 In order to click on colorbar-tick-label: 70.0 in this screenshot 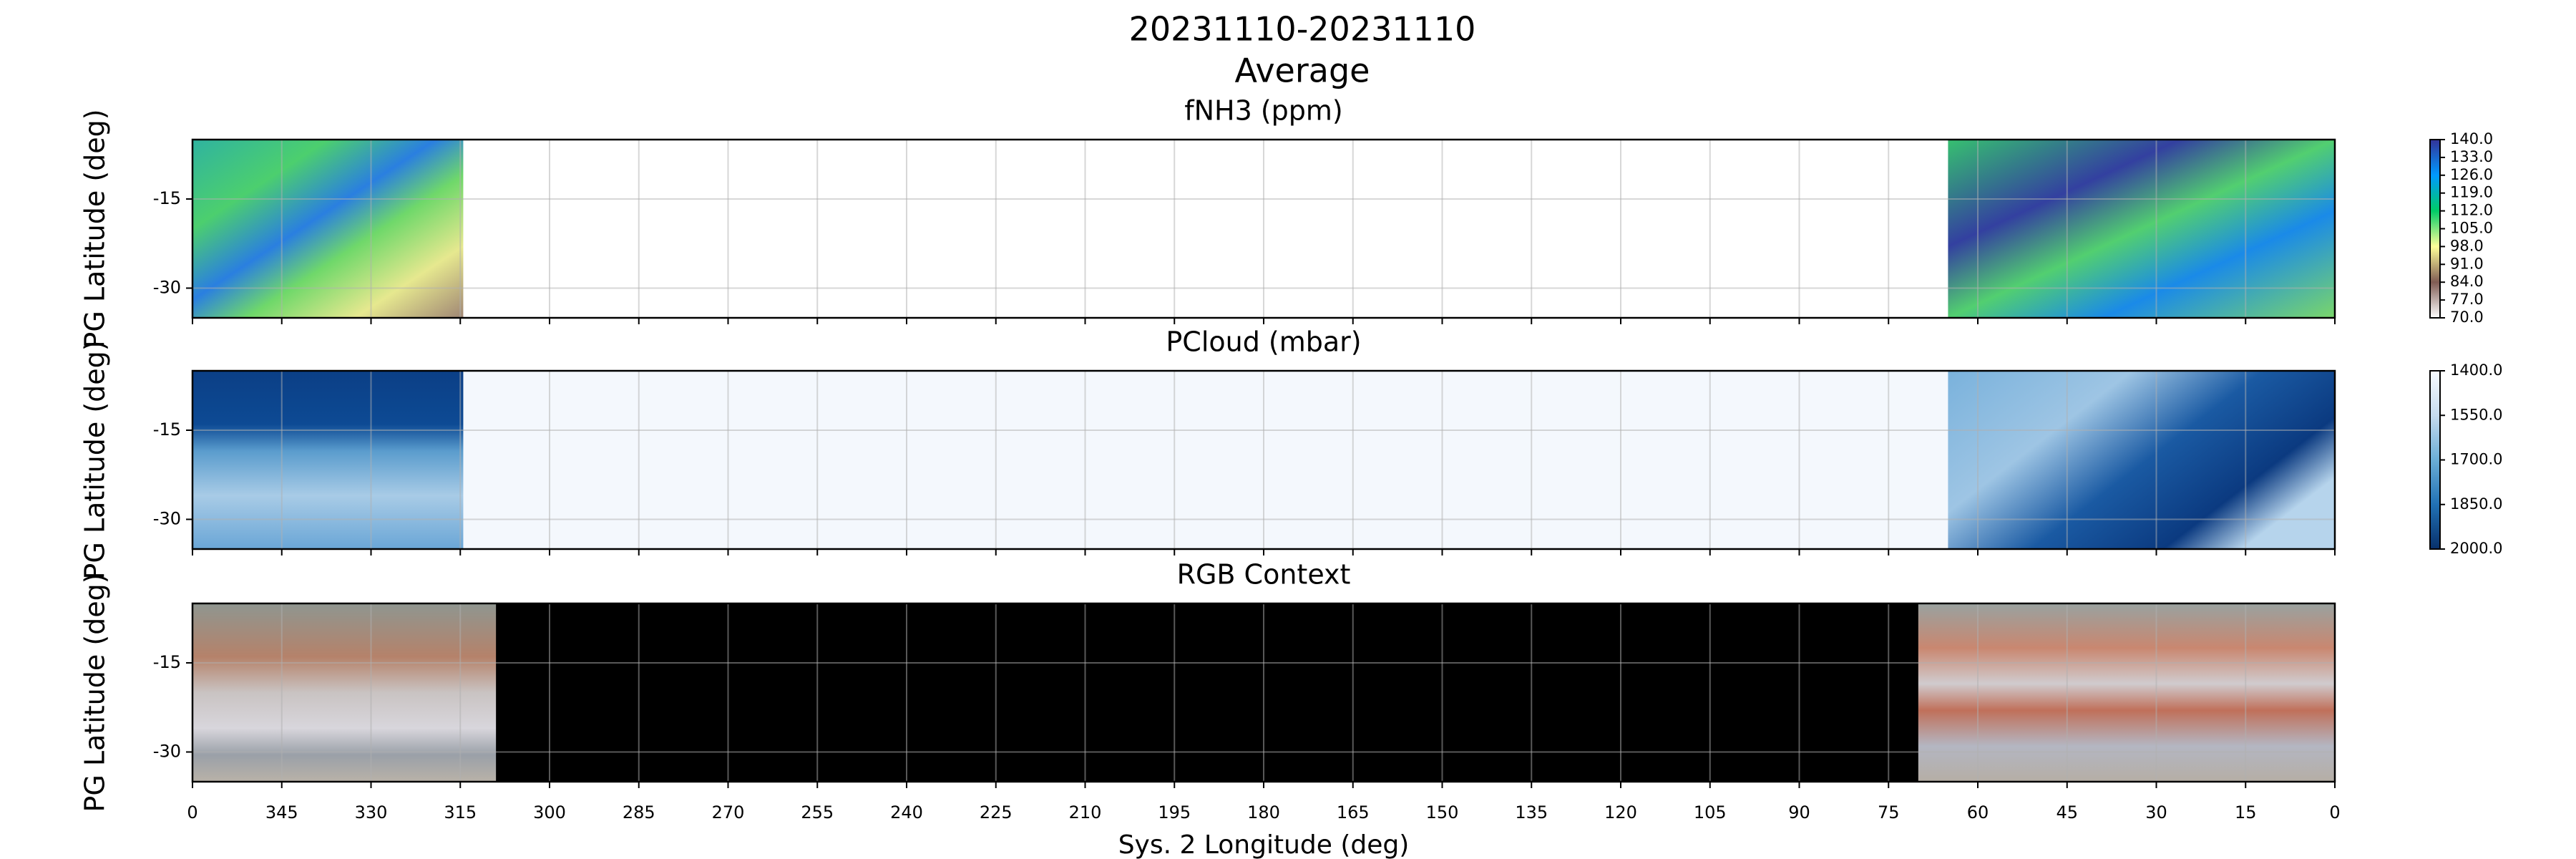, I will do `click(2467, 317)`.